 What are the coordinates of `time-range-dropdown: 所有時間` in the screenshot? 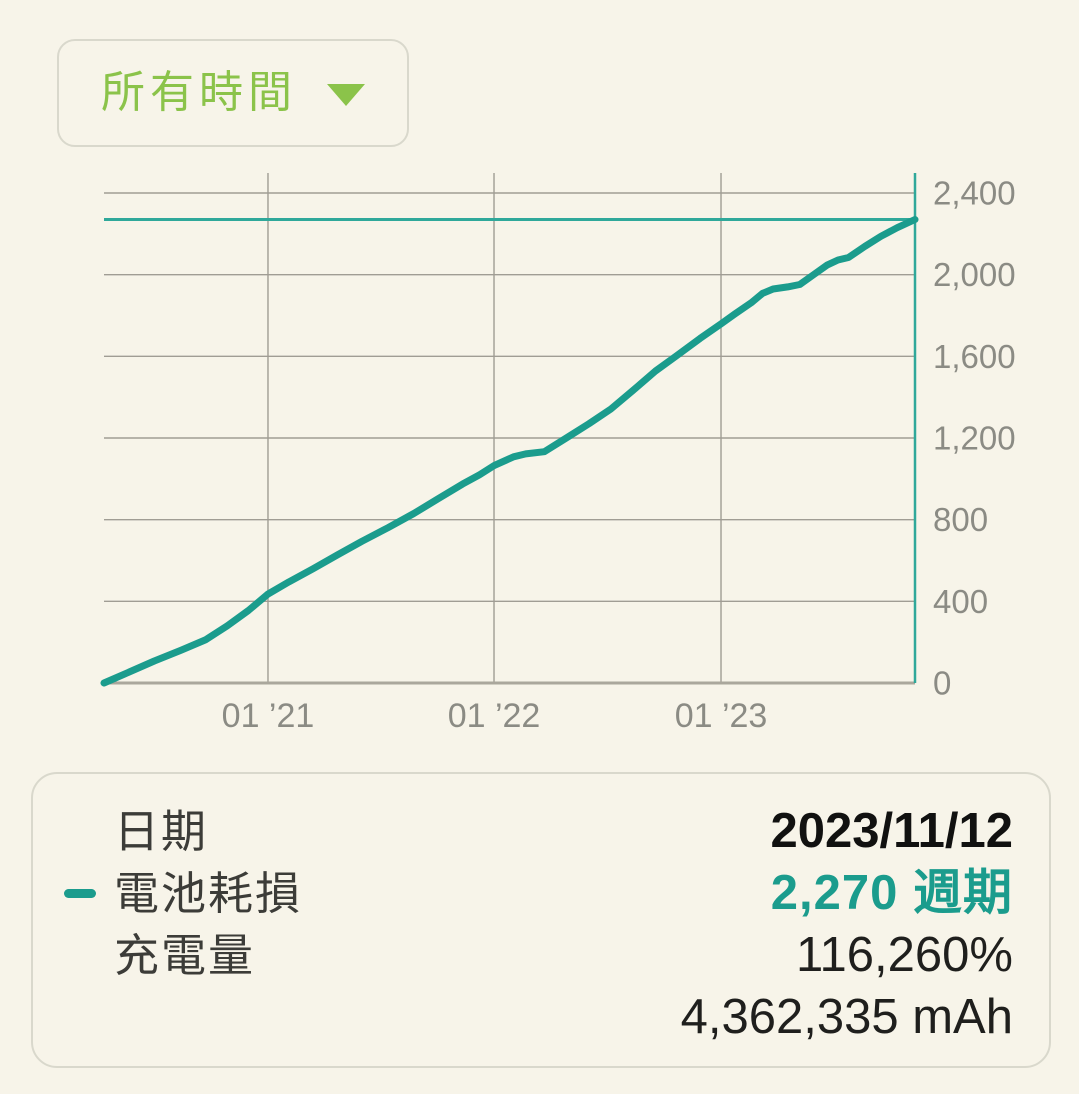 It's located at (233, 93).